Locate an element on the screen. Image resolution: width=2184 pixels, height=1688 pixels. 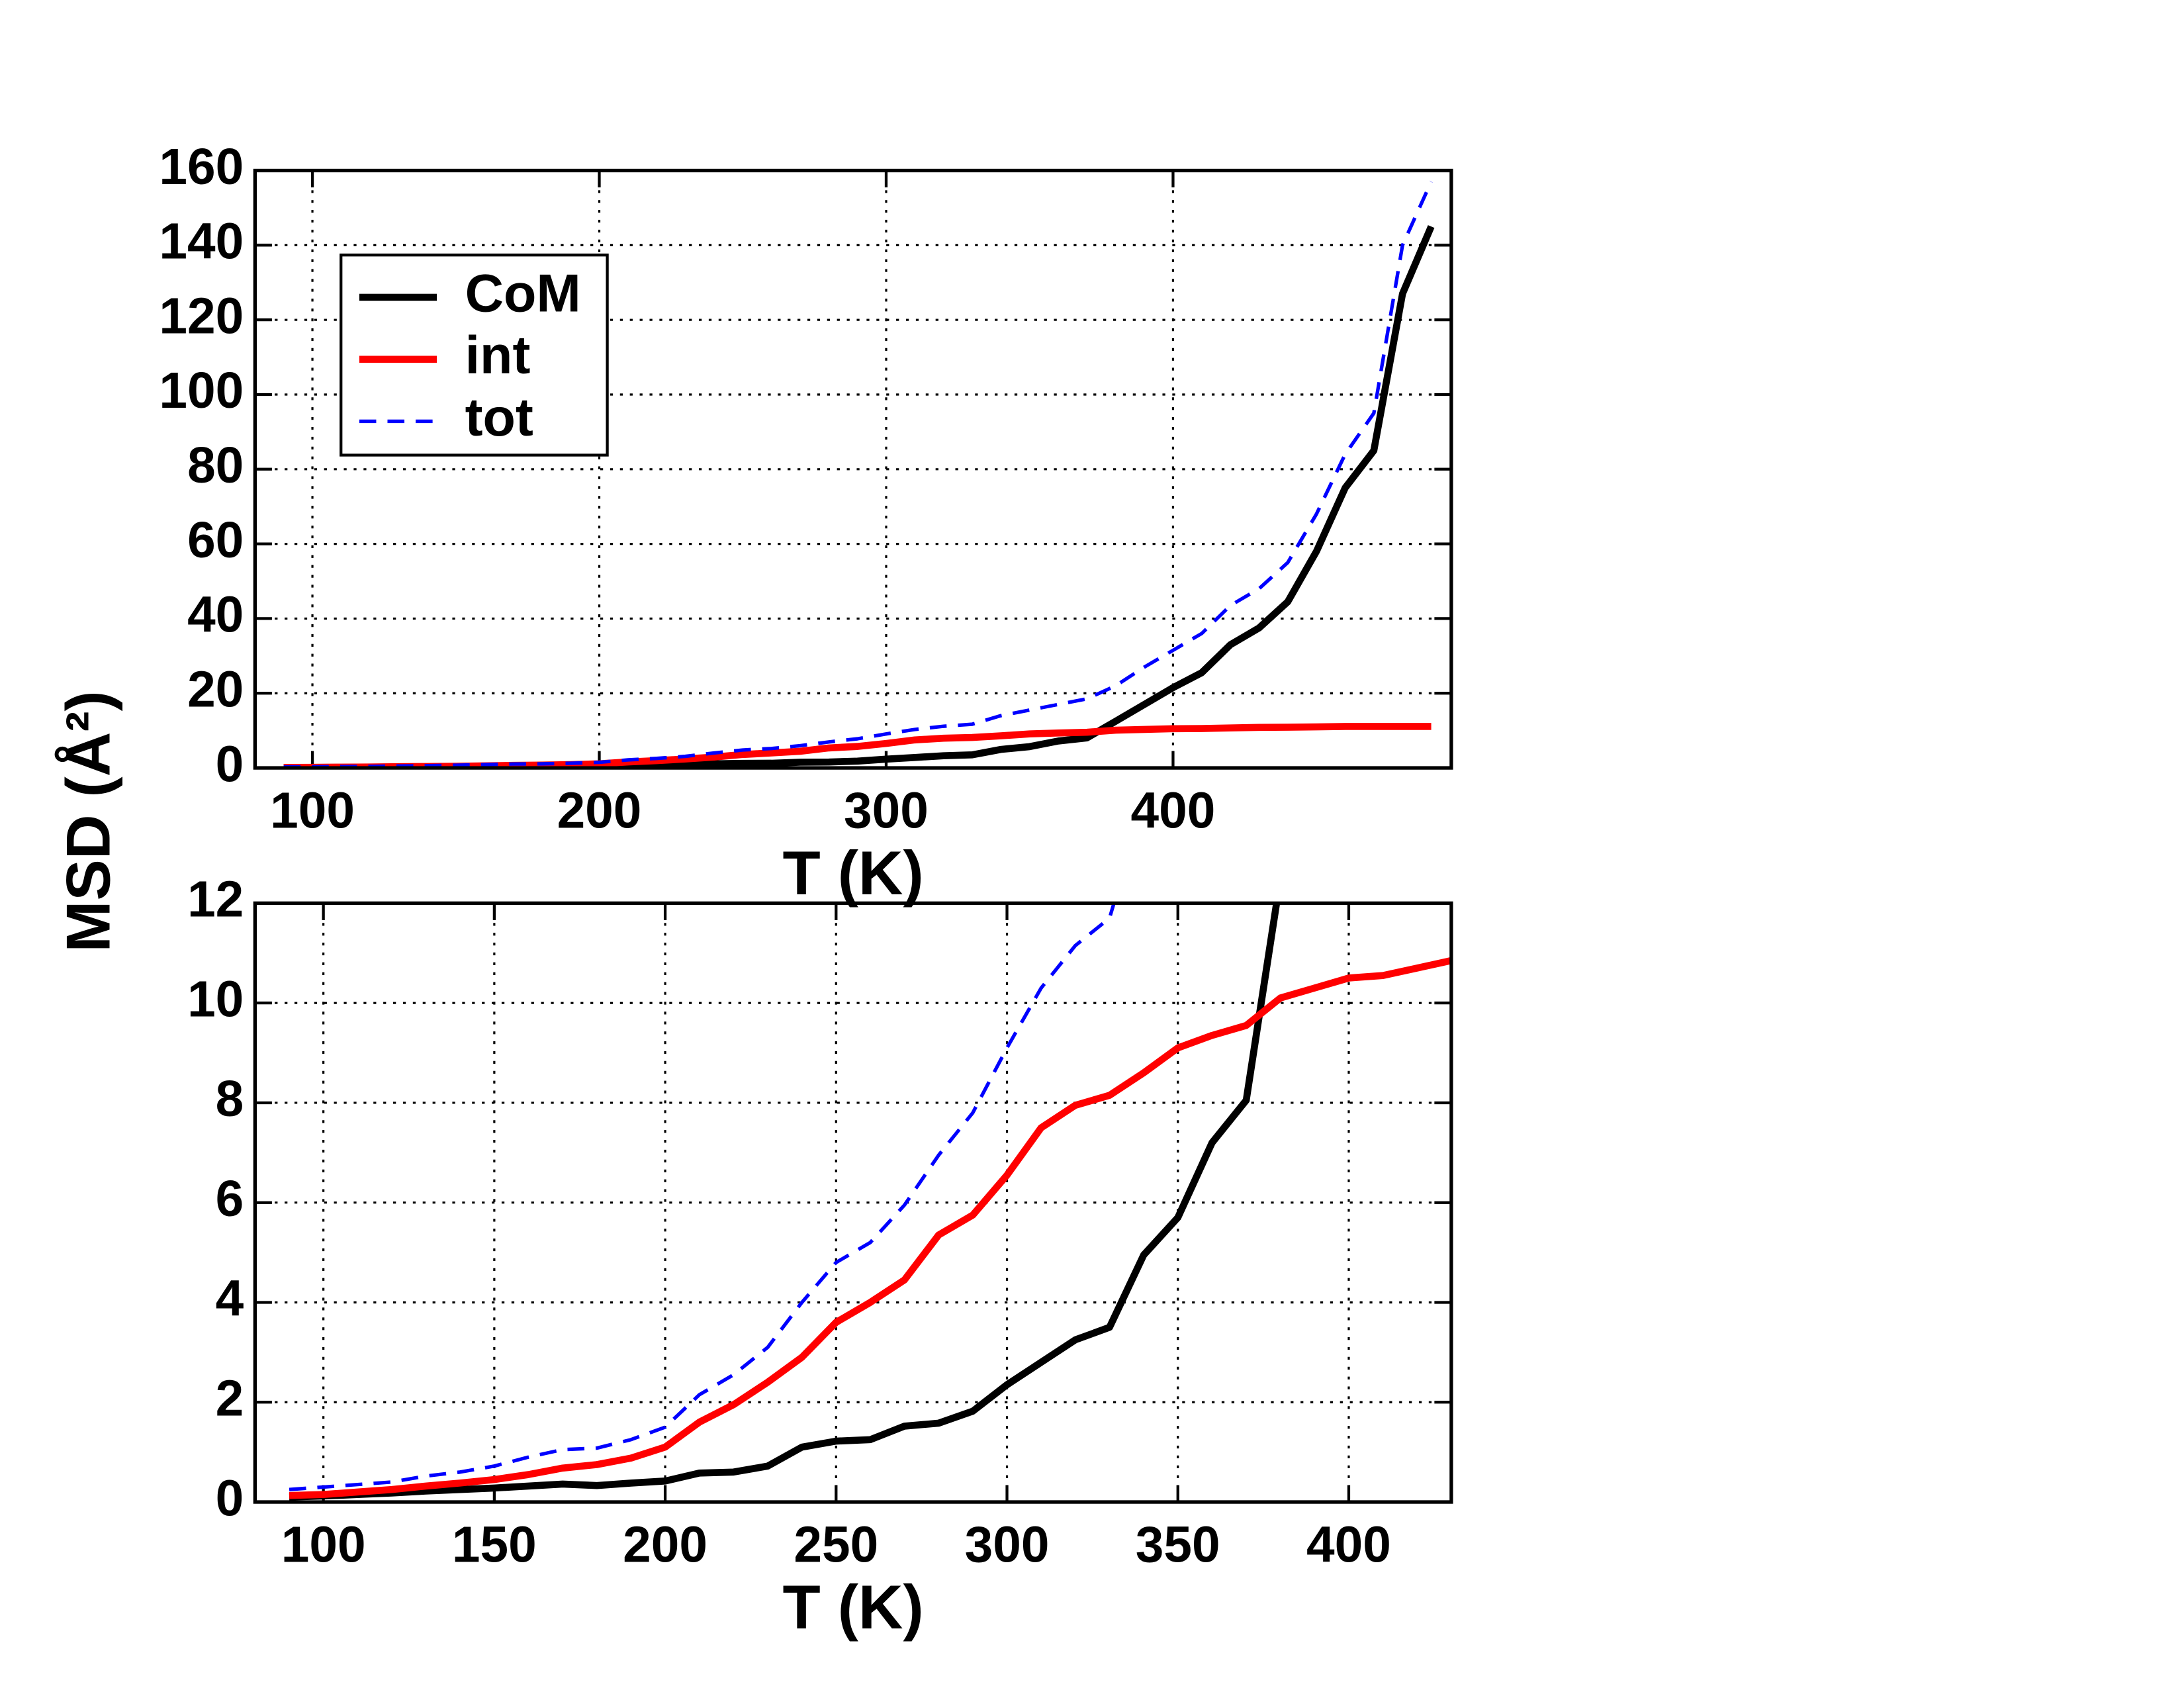
legend-label: tot is located at coordinates (499, 417).